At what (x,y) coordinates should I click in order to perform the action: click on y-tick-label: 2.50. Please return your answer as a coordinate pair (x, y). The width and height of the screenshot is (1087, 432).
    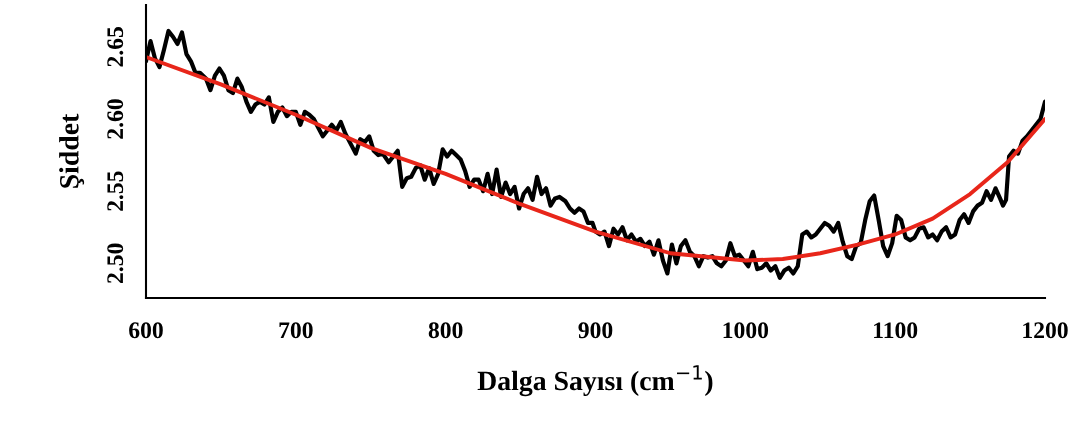
    Looking at the image, I should click on (115, 263).